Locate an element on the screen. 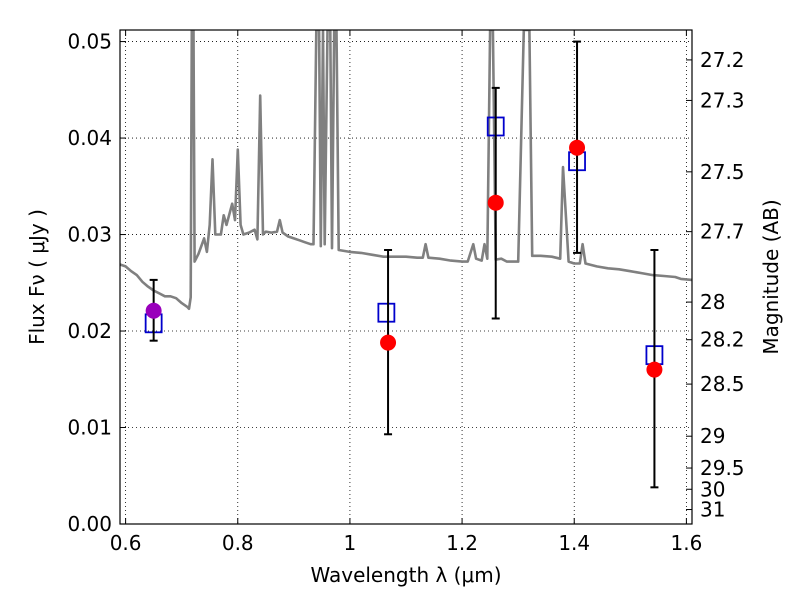 This screenshot has height=600, width=800. magnitude-tick-label: 27.2 is located at coordinates (722, 60).